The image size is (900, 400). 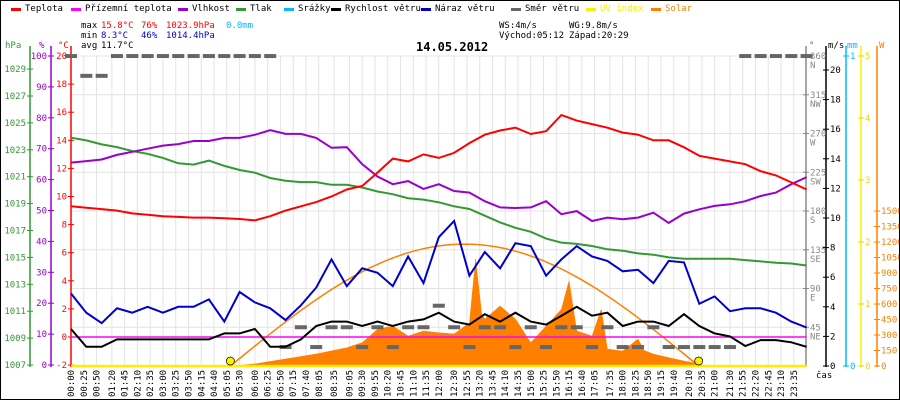 What do you see at coordinates (64, 310) in the screenshot?
I see `temp-tick-label: 2` at bounding box center [64, 310].